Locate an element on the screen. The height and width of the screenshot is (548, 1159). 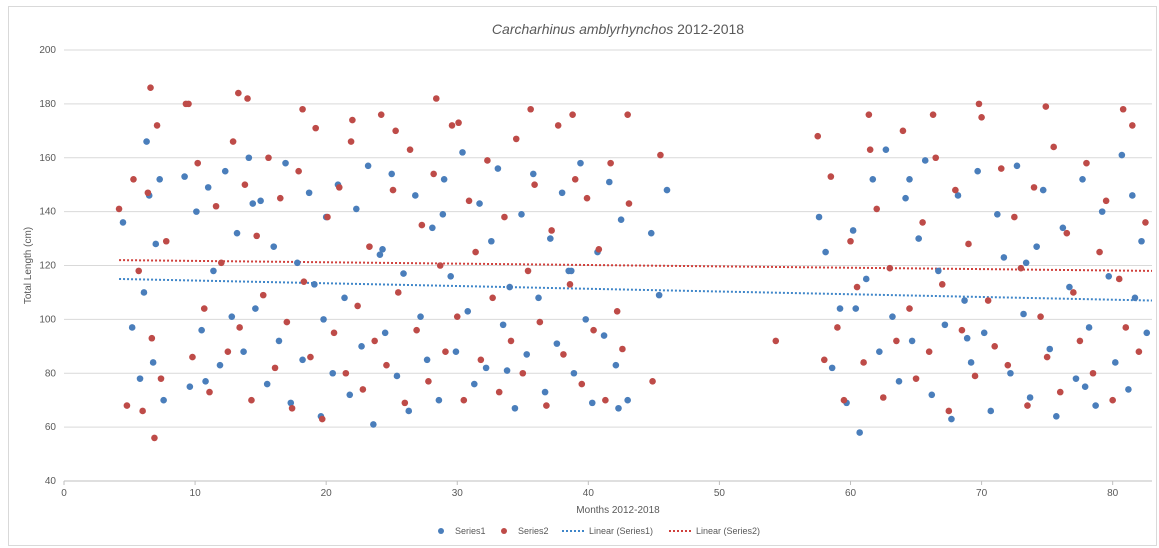
y-tick-label: 120 is located at coordinates (47, 266).